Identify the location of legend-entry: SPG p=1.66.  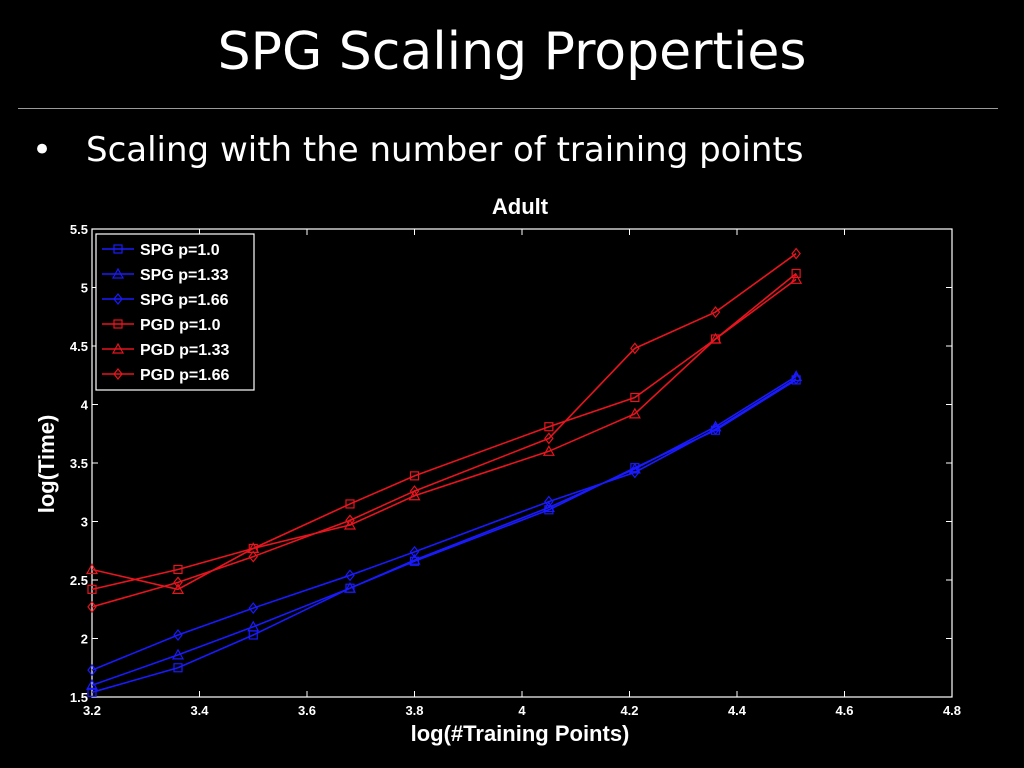
(165, 300).